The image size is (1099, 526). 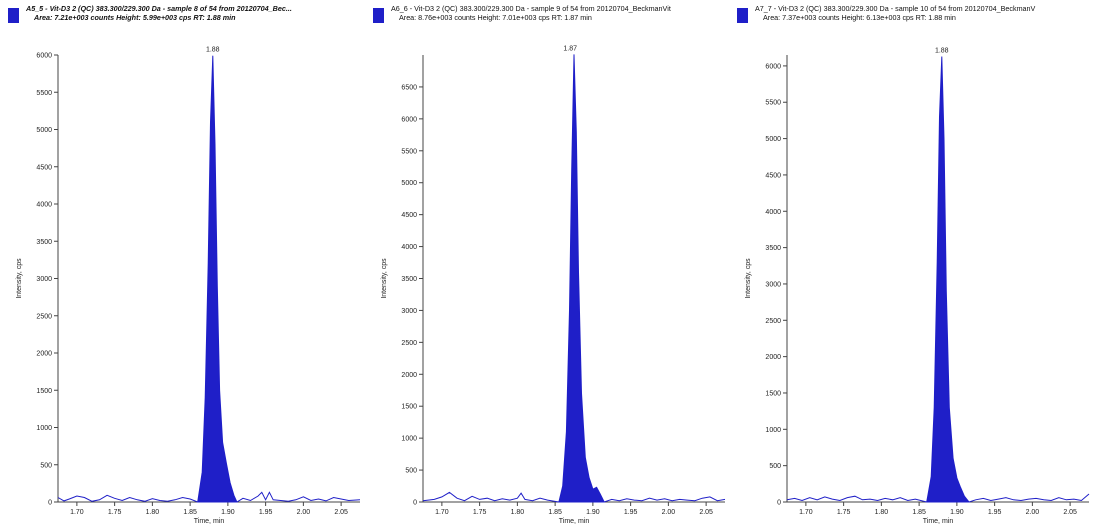 What do you see at coordinates (409, 87) in the screenshot?
I see `y-tick-label: 6500` at bounding box center [409, 87].